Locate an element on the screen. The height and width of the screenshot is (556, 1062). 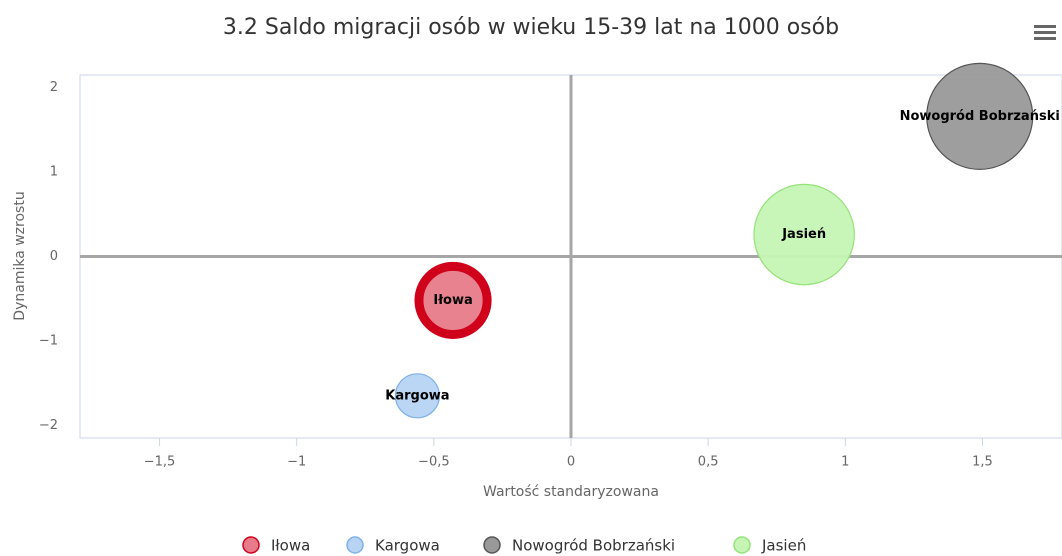
data-label: Kargowa is located at coordinates (417, 395).